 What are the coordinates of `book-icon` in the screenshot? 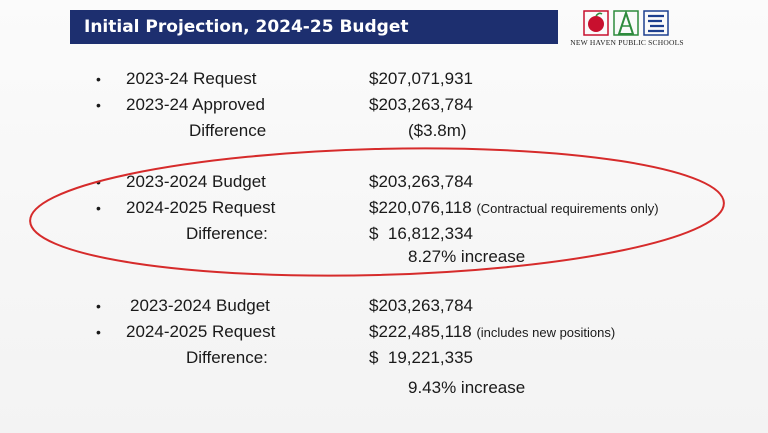 It's located at (656, 23).